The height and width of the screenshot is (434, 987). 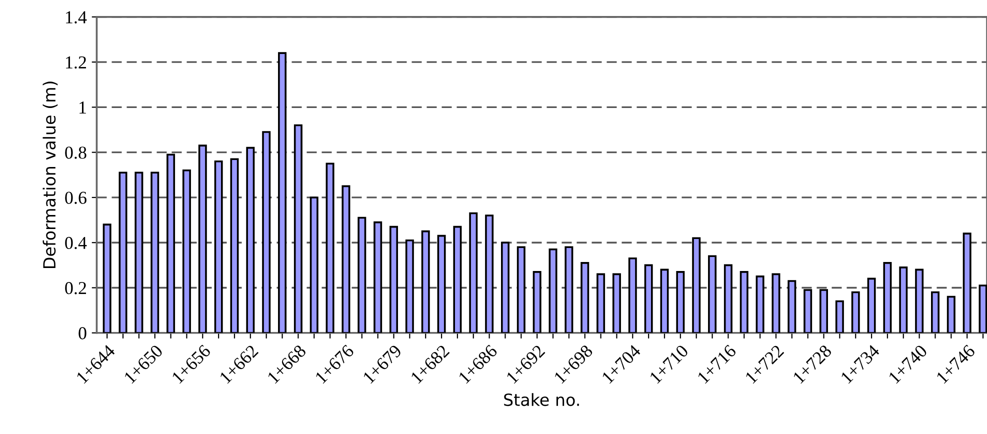 I want to click on y-tick-label: 0.2, so click(x=75, y=288).